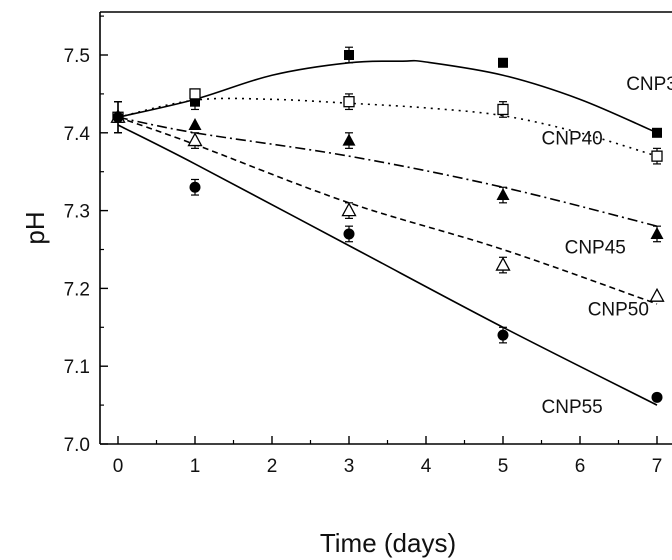 The height and width of the screenshot is (560, 672). What do you see at coordinates (77, 289) in the screenshot?
I see `y-tick-label: 7.2` at bounding box center [77, 289].